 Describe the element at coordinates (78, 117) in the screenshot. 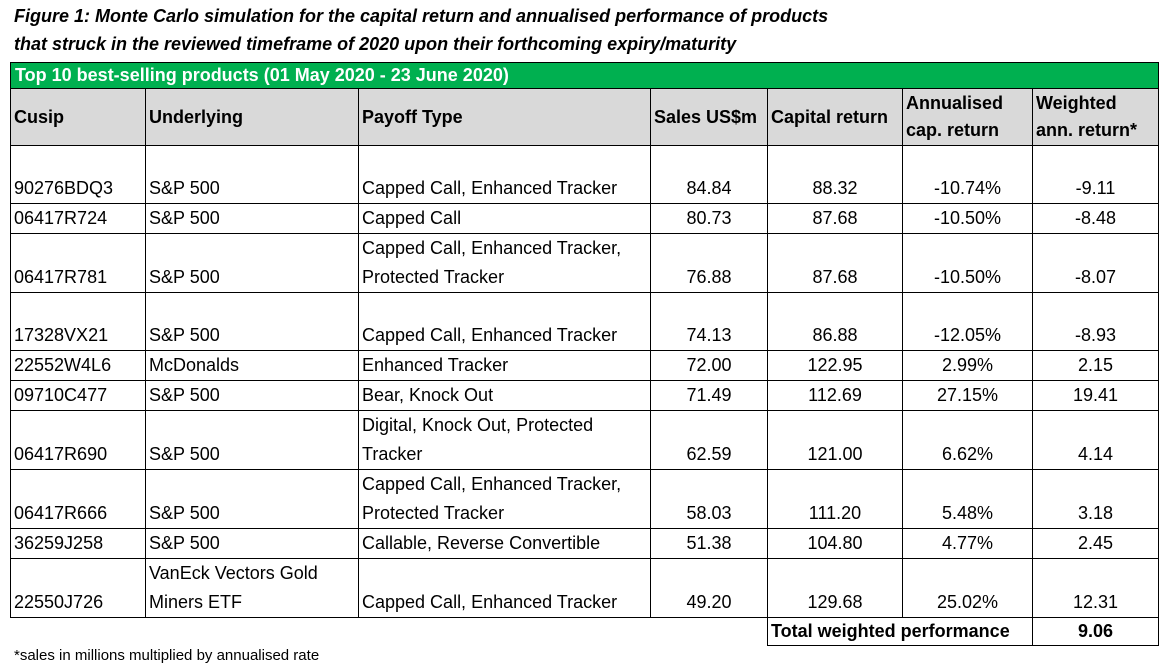

I see `header-cusip: Cusip` at that location.